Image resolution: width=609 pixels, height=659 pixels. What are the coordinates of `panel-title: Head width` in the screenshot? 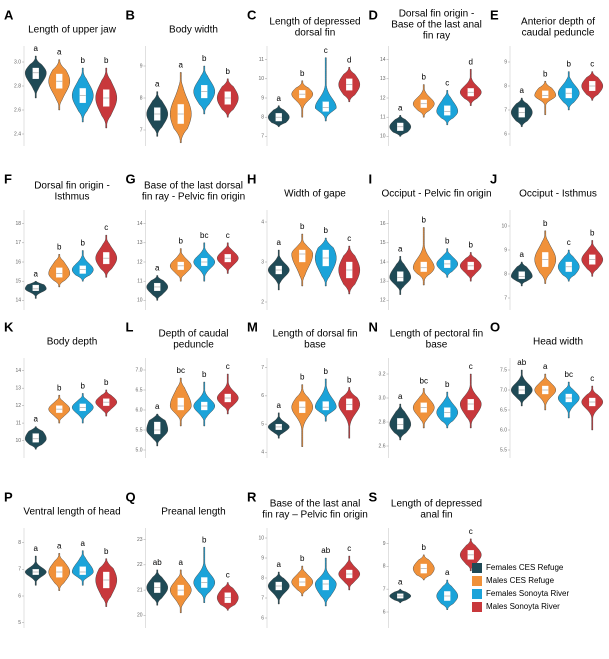 It's located at (558, 342).